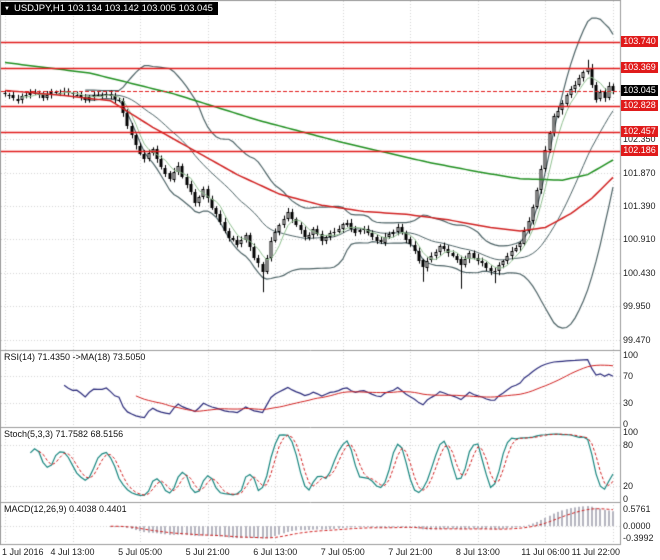 This screenshot has height=560, width=660. What do you see at coordinates (639, 272) in the screenshot?
I see `price-axis-label: 100.430` at bounding box center [639, 272].